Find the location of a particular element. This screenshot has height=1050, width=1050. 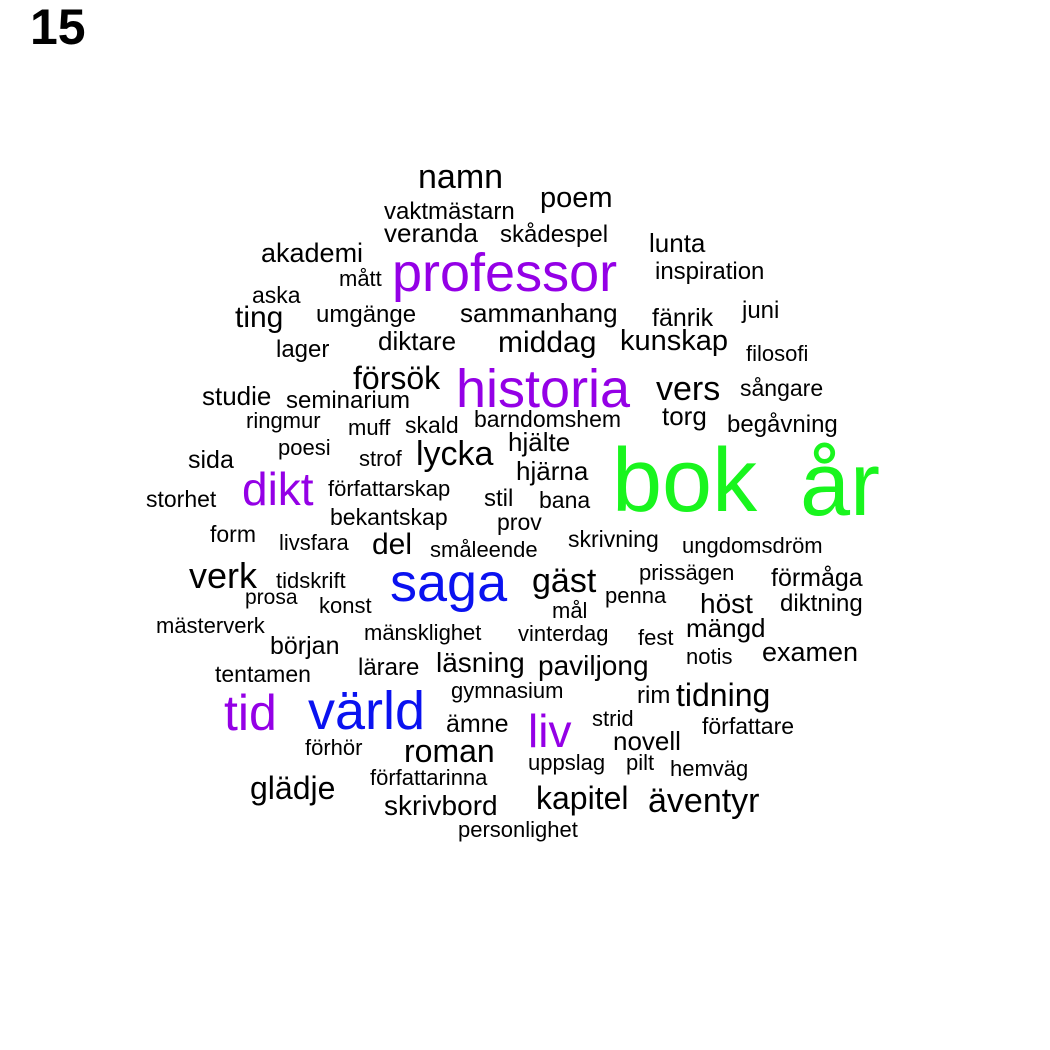

cloud-word: rim is located at coordinates (654, 695).